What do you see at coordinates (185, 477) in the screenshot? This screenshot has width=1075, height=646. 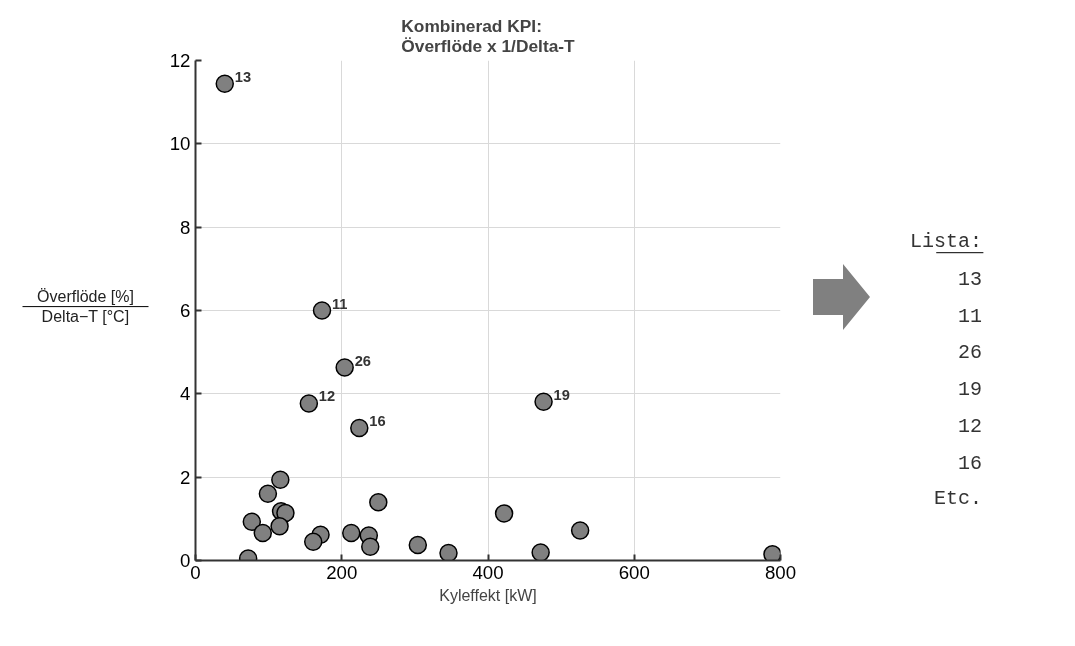 I see `y-tick-label: 2` at bounding box center [185, 477].